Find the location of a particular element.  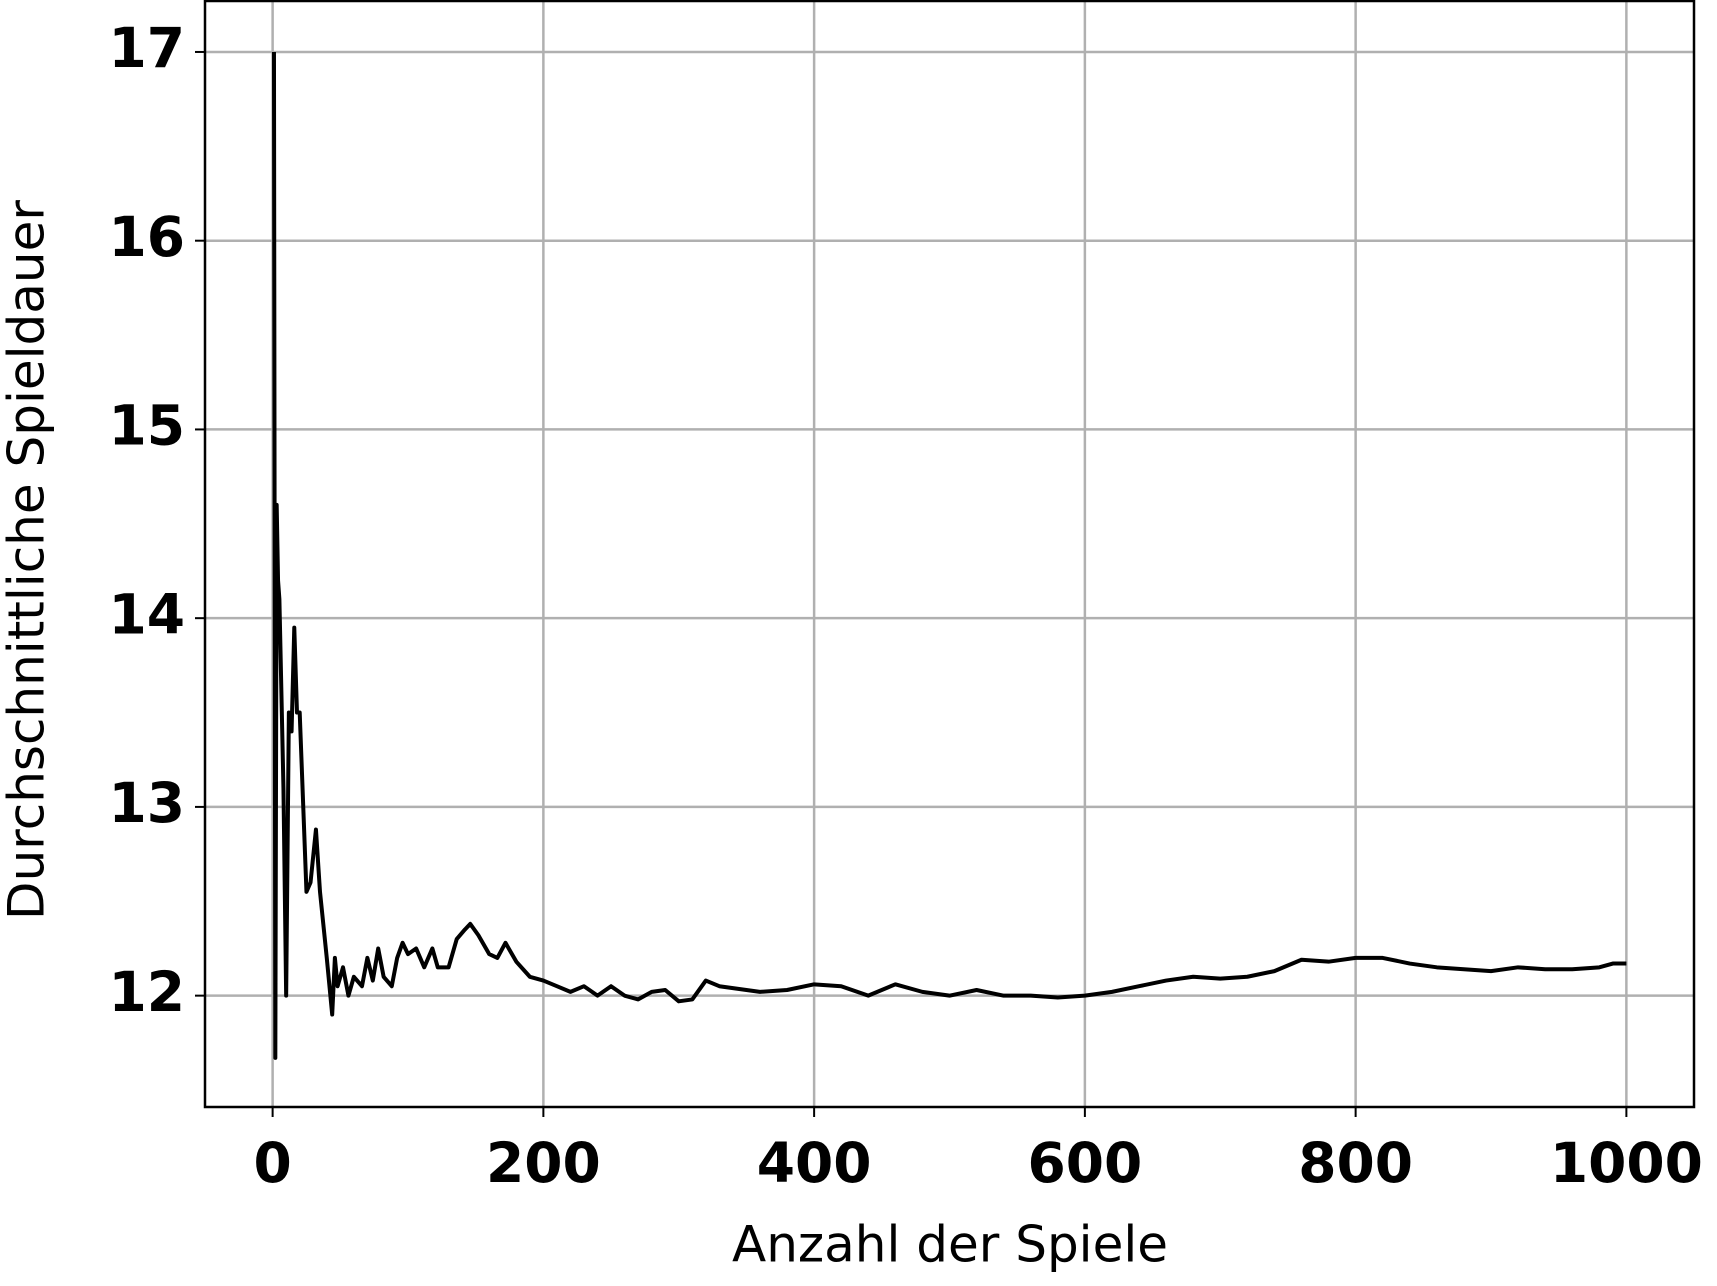

x-tick-label: 400 is located at coordinates (814, 1163).